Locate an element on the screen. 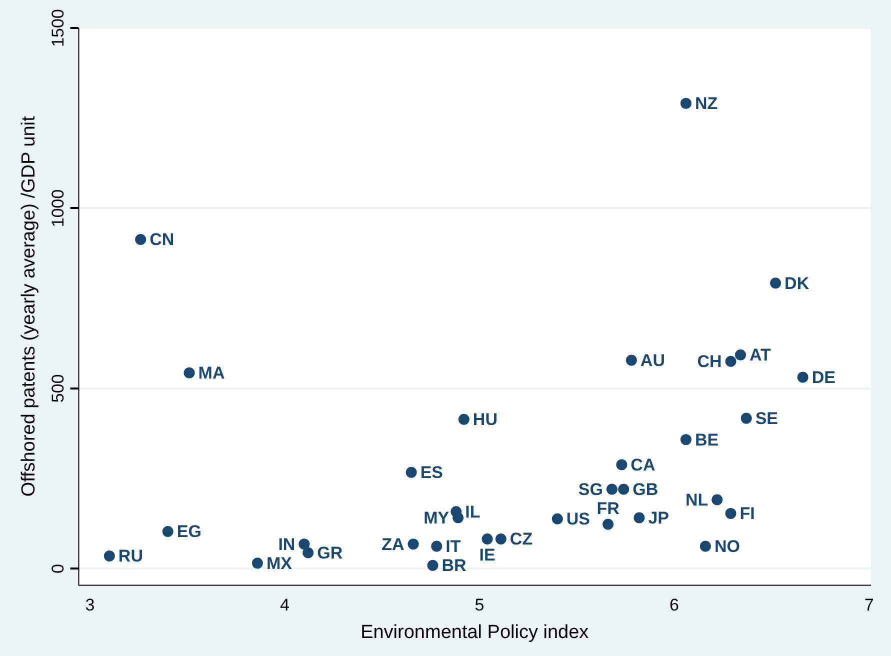 The image size is (891, 656). annotation: GB is located at coordinates (645, 489).